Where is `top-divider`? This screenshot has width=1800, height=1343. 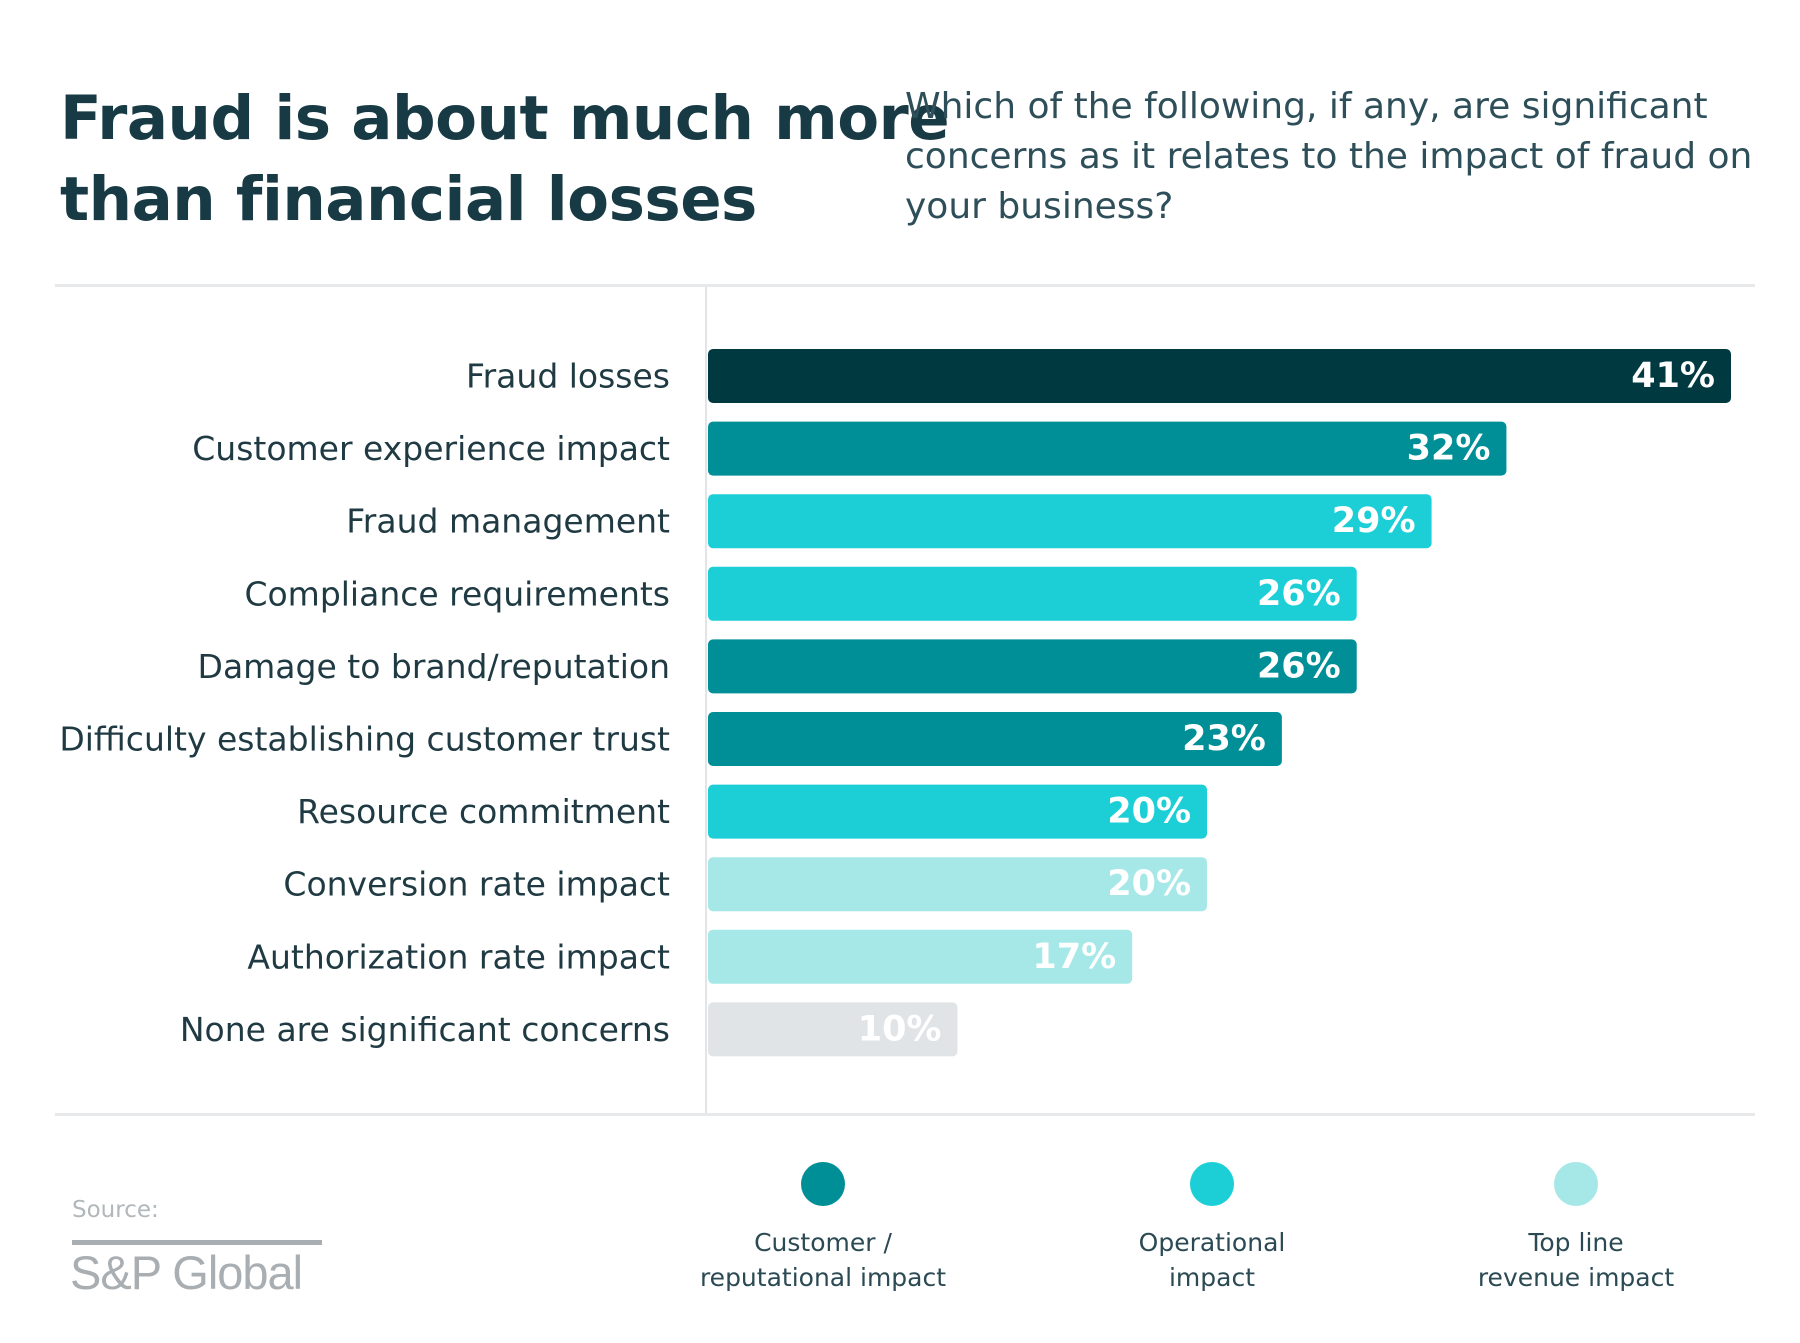 top-divider is located at coordinates (905, 285).